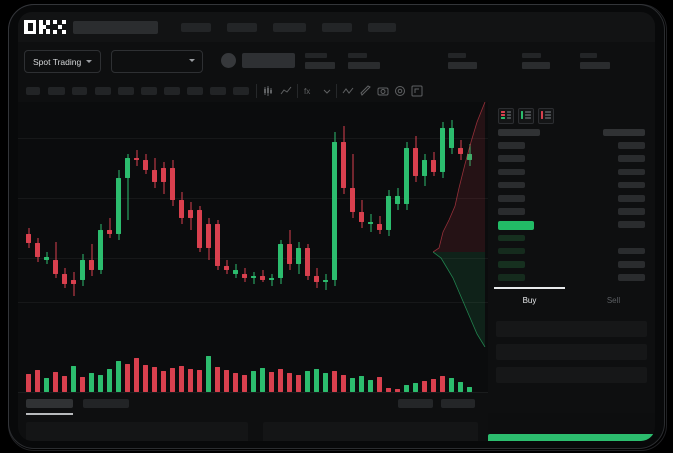 This screenshot has width=673, height=453. I want to click on search-input, so click(115, 27).